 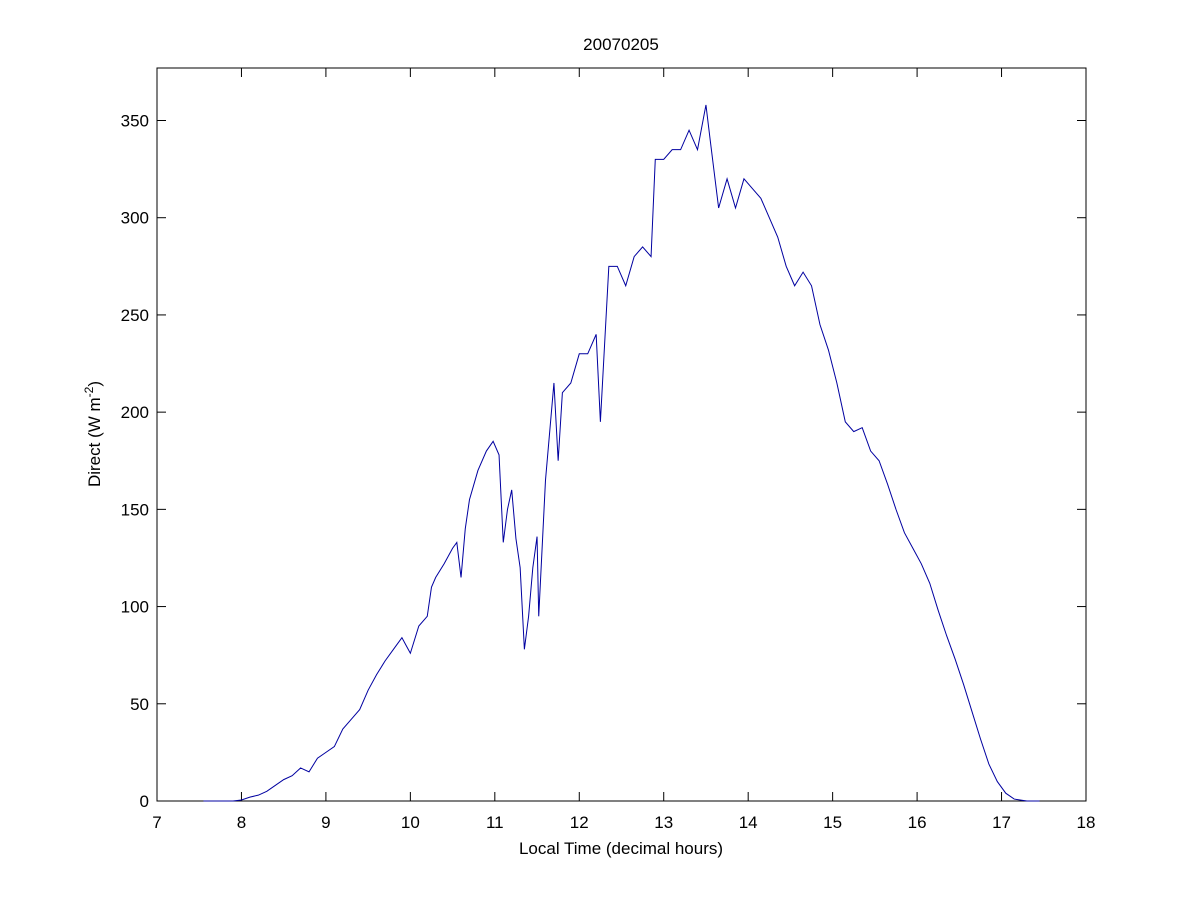 I want to click on x-tick-label: 7, so click(x=156, y=822).